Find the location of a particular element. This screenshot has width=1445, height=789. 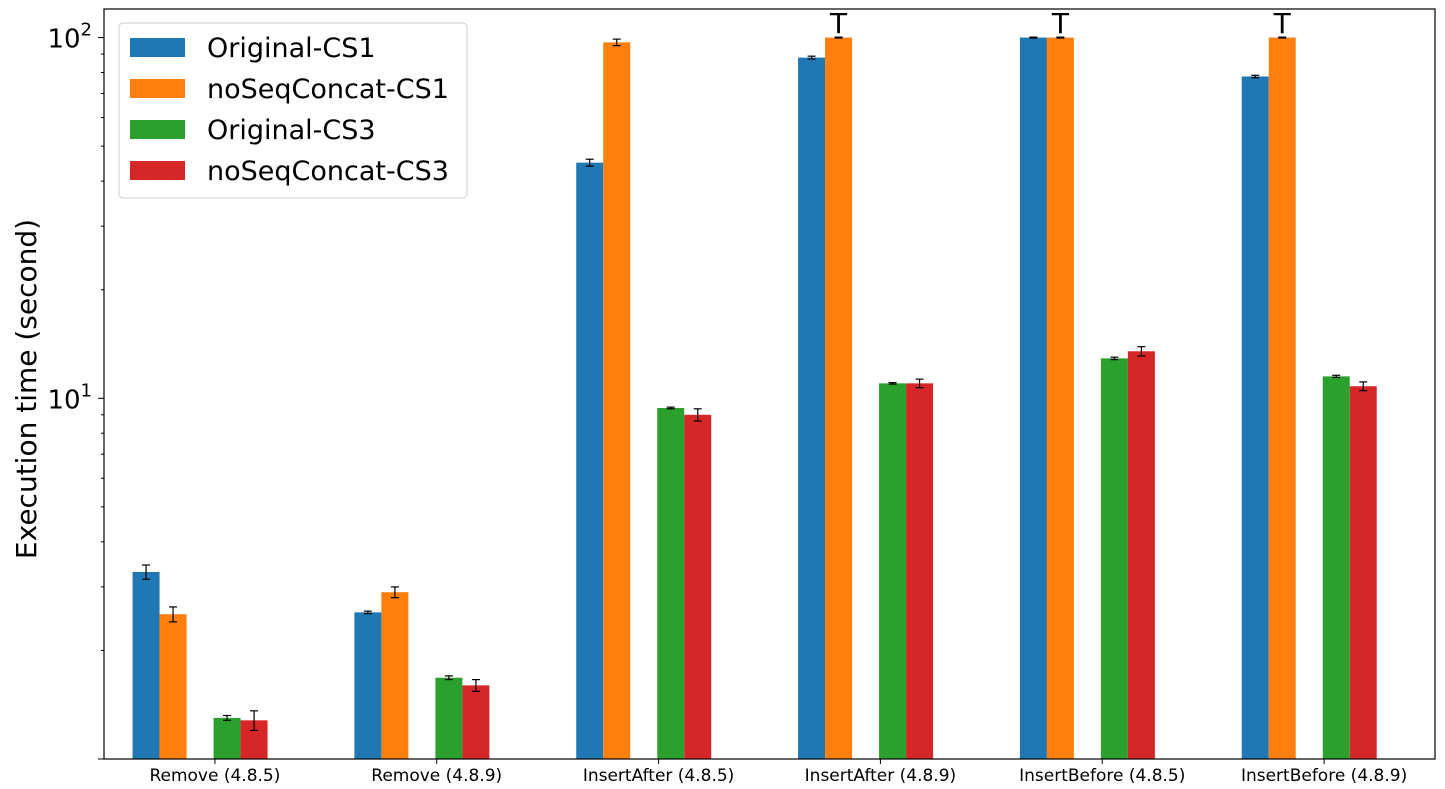

x-tick-label: InsertAfter (4.8.9) is located at coordinates (881, 776).